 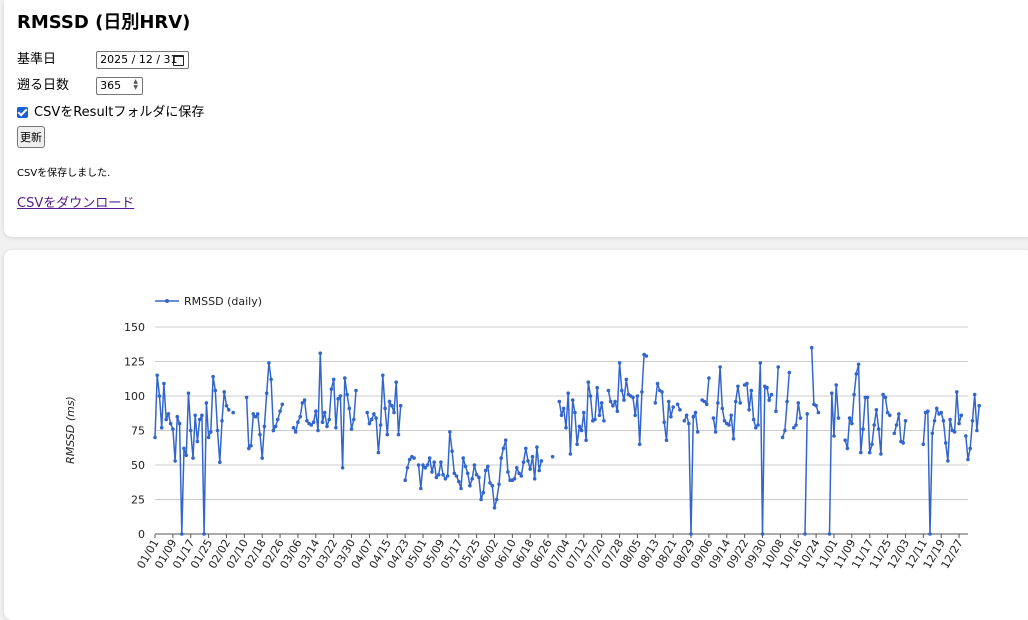 What do you see at coordinates (76, 203) in the screenshot?
I see `download-csv-link: CSVをダウンロード` at bounding box center [76, 203].